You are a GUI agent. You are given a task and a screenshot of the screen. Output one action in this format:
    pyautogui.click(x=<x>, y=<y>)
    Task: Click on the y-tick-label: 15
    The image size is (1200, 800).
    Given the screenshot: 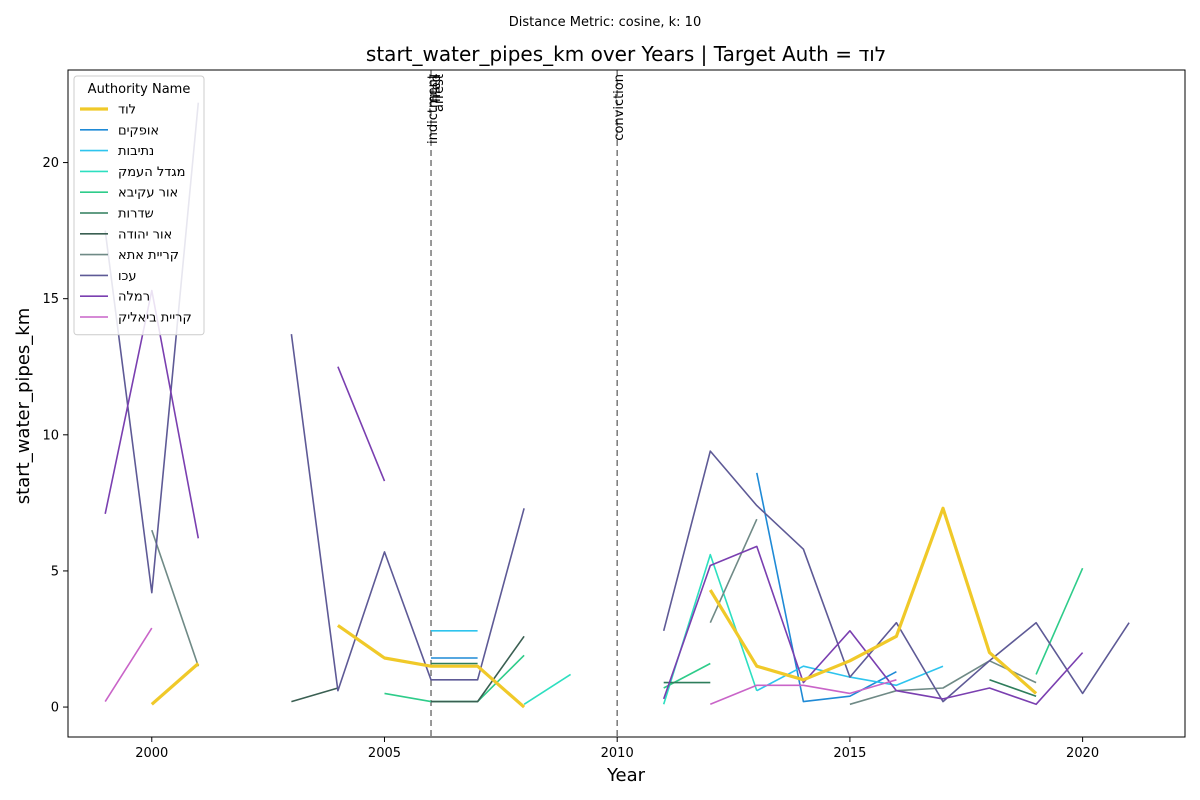 What is the action you would take?
    pyautogui.click(x=50, y=299)
    